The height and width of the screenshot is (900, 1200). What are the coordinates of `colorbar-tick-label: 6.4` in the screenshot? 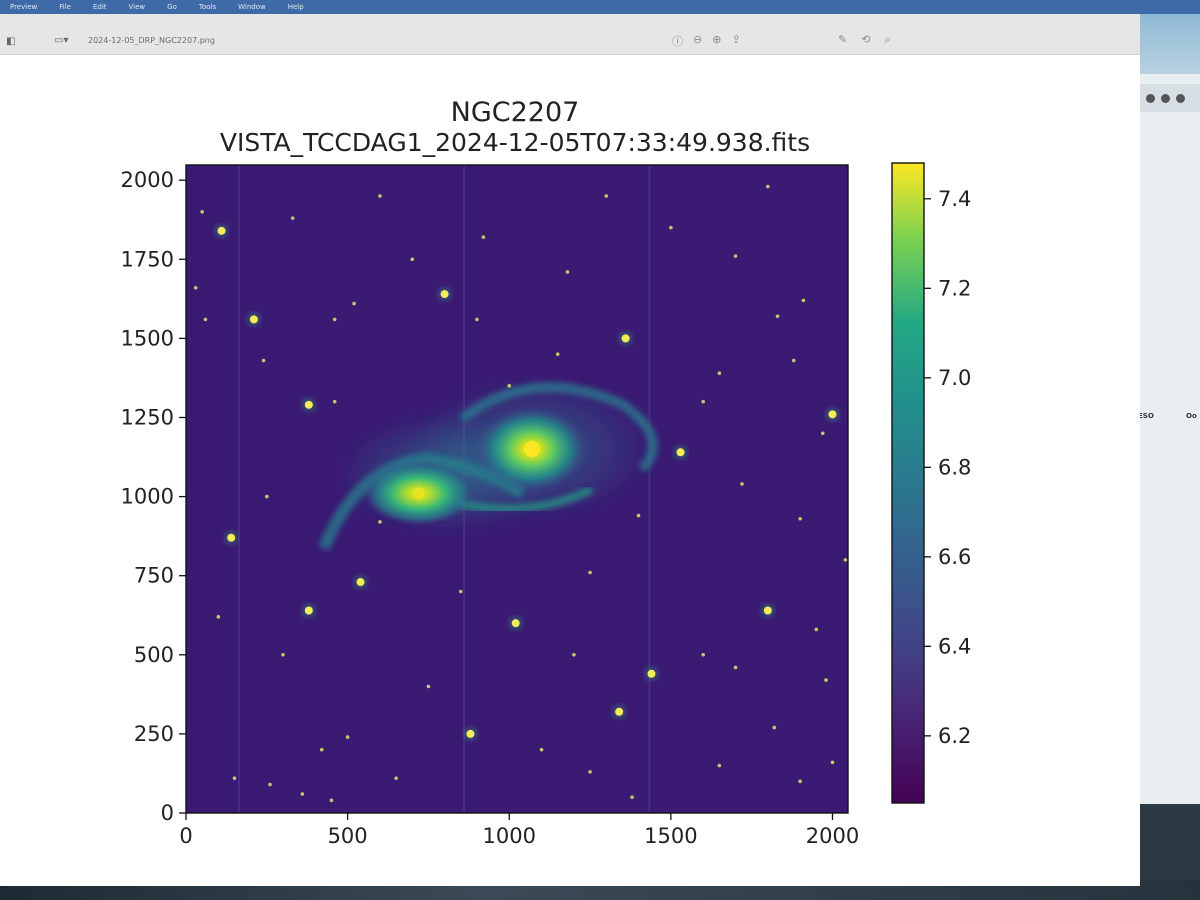 It's located at (954, 646).